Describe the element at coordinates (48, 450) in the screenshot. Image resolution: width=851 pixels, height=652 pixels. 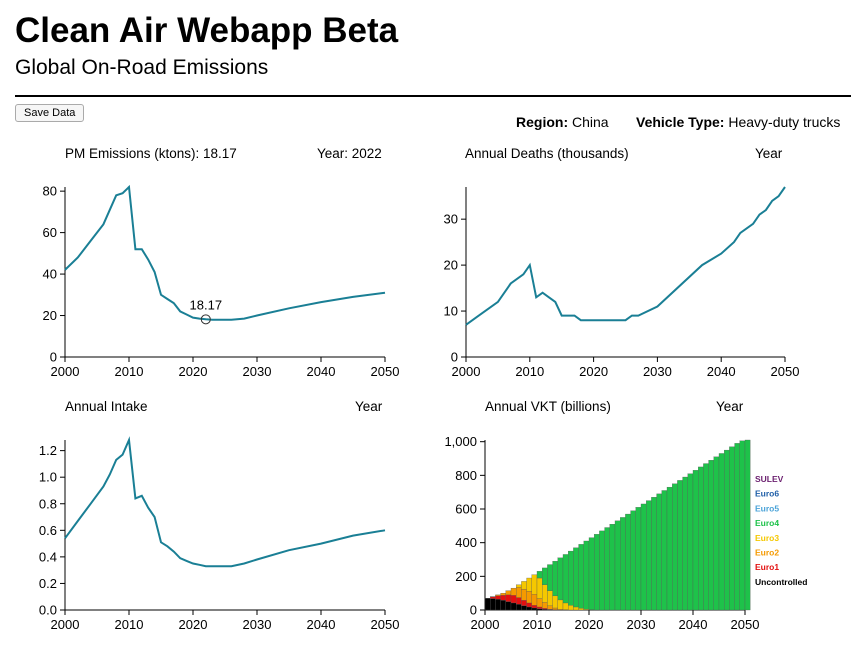
I see `intake-y-tick-label: 1.2` at that location.